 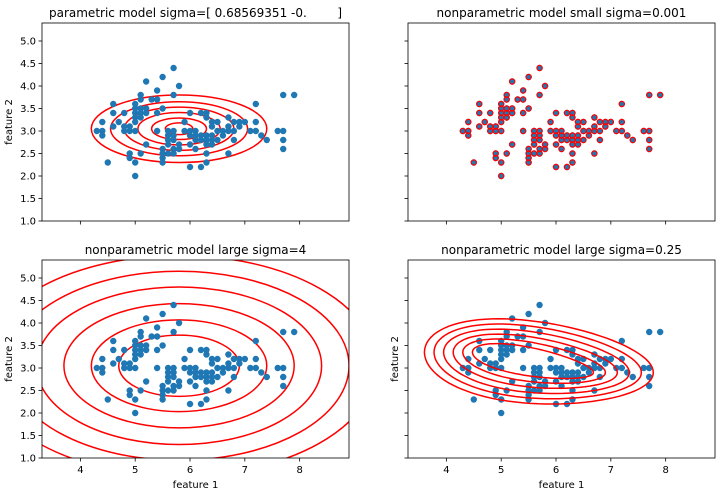 I want to click on x-tick-label: 5, so click(x=501, y=470).